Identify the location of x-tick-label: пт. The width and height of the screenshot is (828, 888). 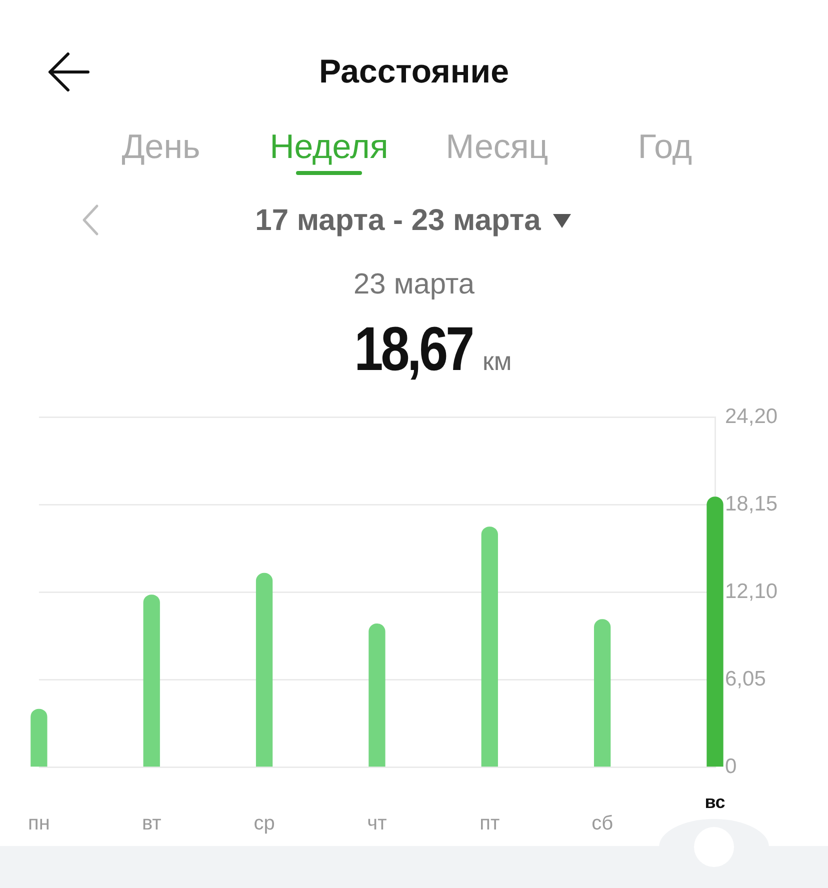
(490, 823).